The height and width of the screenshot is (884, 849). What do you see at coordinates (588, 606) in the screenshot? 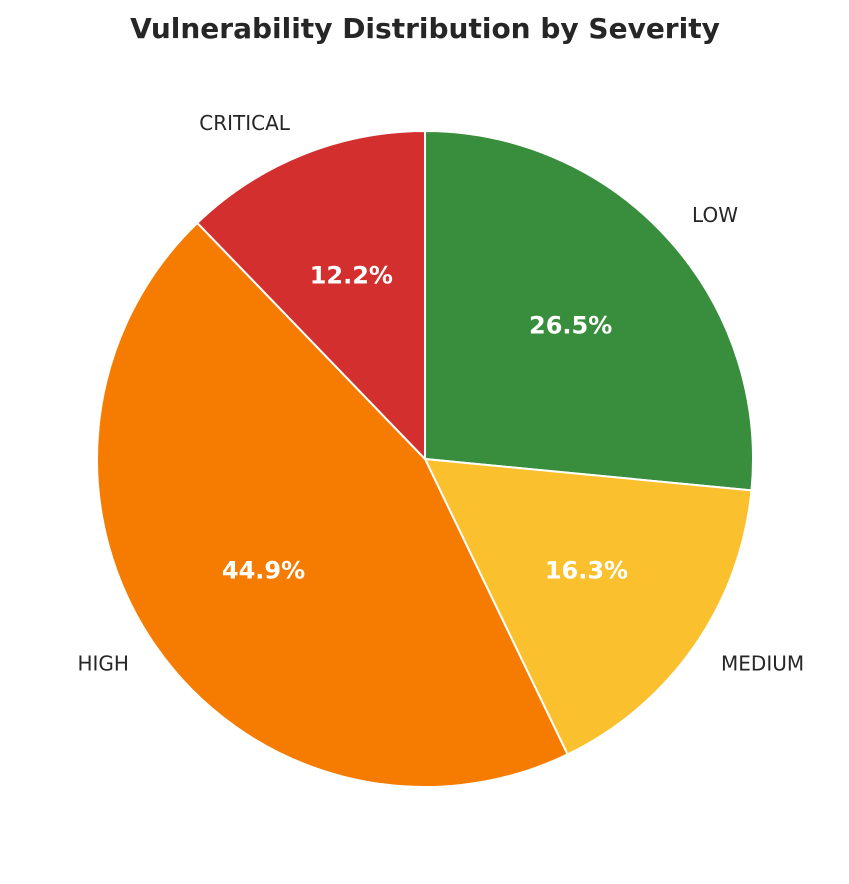
I see `pie-slice-medium` at bounding box center [588, 606].